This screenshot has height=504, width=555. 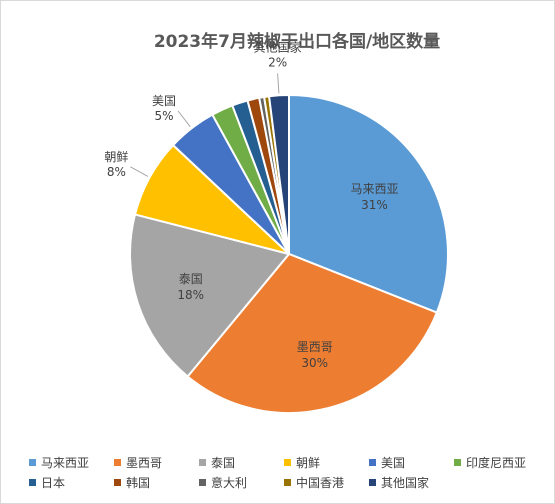 What do you see at coordinates (287, 482) in the screenshot?
I see `legend-swatch-中国香港` at bounding box center [287, 482].